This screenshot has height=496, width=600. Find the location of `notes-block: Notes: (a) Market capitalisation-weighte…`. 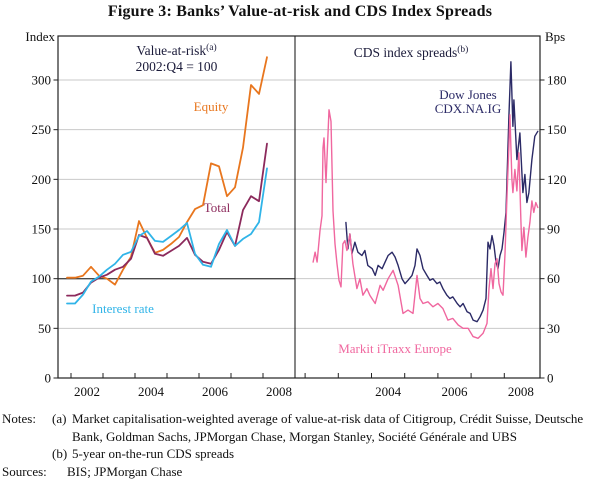

notes-block: Notes: (a) Market capitalisation-weighte… is located at coordinates (300, 445).